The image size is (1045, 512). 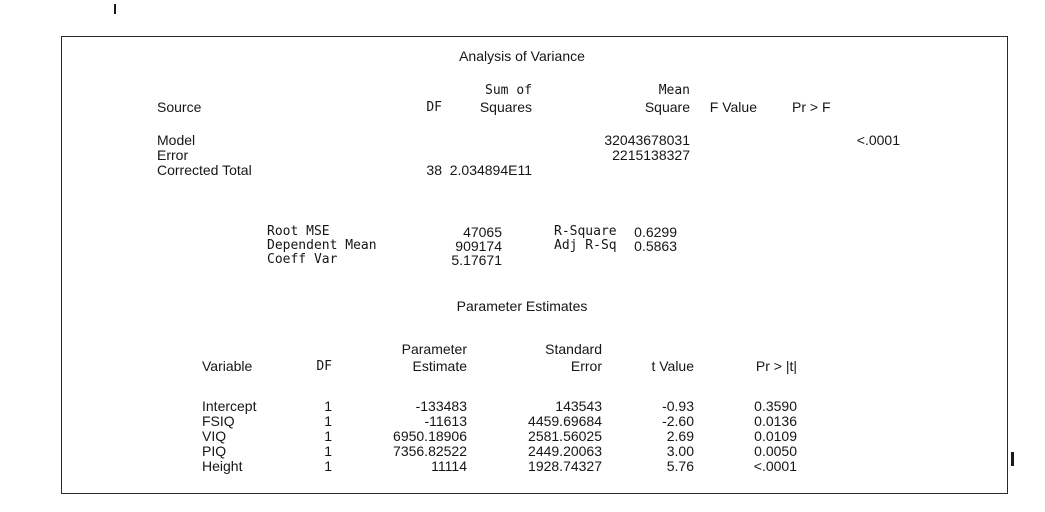 I want to click on cell-estimate: -11613, so click(x=445, y=421).